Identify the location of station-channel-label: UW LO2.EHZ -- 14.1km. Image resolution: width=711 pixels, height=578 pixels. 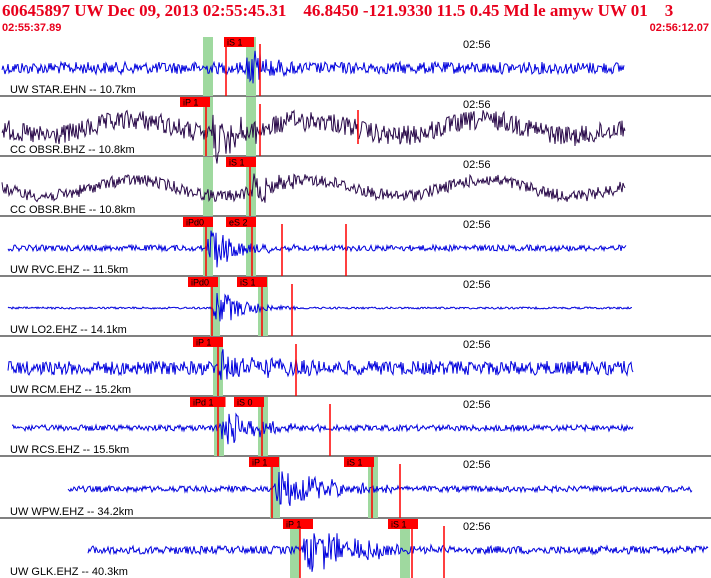
(68, 330).